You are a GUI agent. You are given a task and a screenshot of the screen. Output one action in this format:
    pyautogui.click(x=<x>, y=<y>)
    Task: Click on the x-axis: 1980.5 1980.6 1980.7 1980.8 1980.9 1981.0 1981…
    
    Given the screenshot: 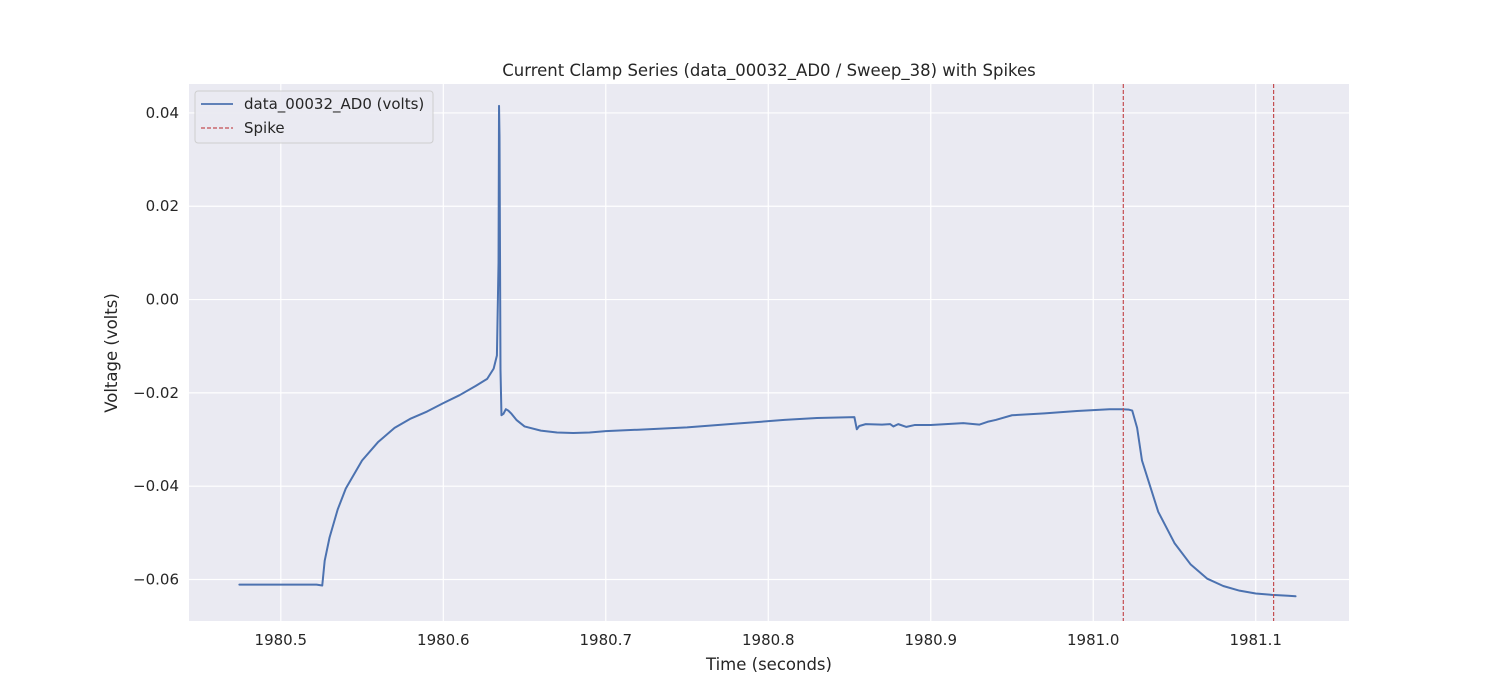 What is the action you would take?
    pyautogui.click(x=768, y=640)
    